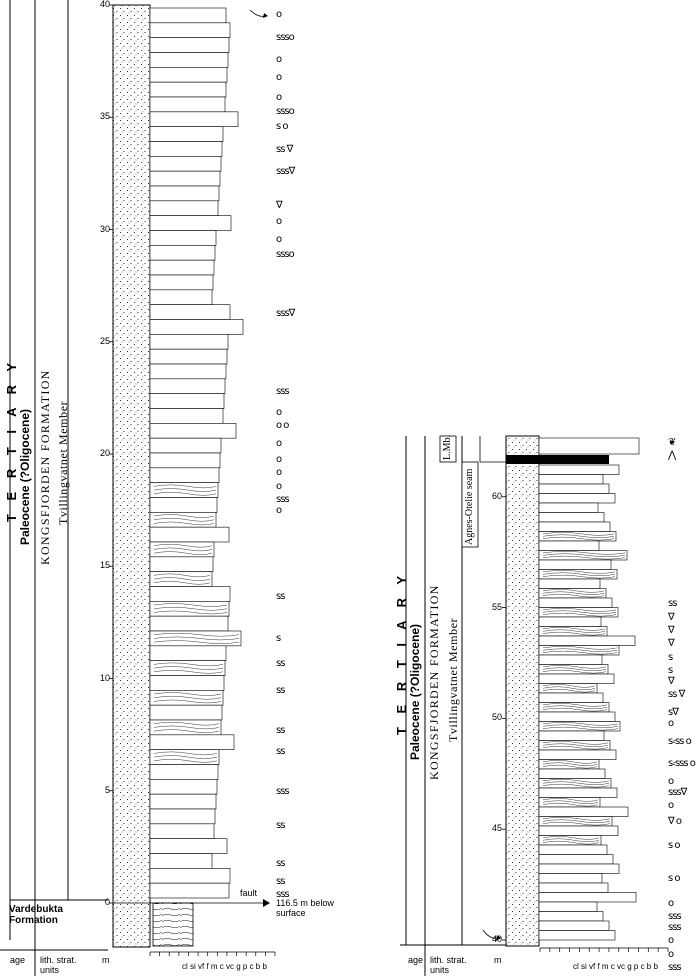 This screenshot has width=700, height=976. What do you see at coordinates (104, 228) in the screenshot?
I see `depth-tick-label: 30` at bounding box center [104, 228].